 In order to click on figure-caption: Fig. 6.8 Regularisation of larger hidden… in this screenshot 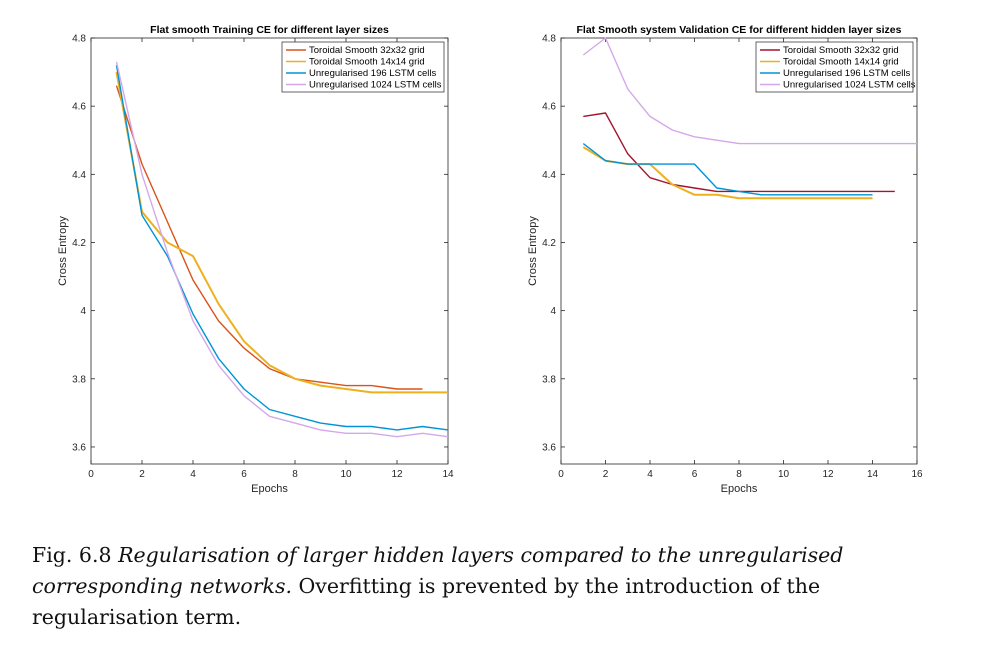, I will do `click(499, 586)`.